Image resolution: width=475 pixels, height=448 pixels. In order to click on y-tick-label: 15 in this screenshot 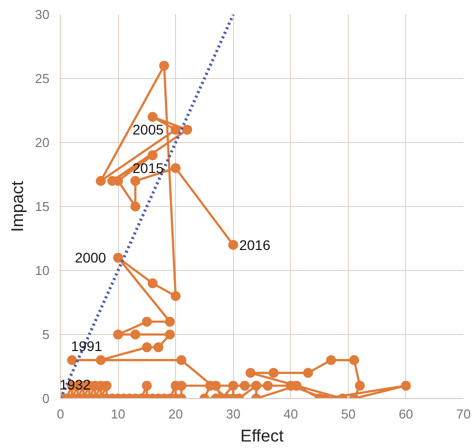, I will do `click(42, 206)`.